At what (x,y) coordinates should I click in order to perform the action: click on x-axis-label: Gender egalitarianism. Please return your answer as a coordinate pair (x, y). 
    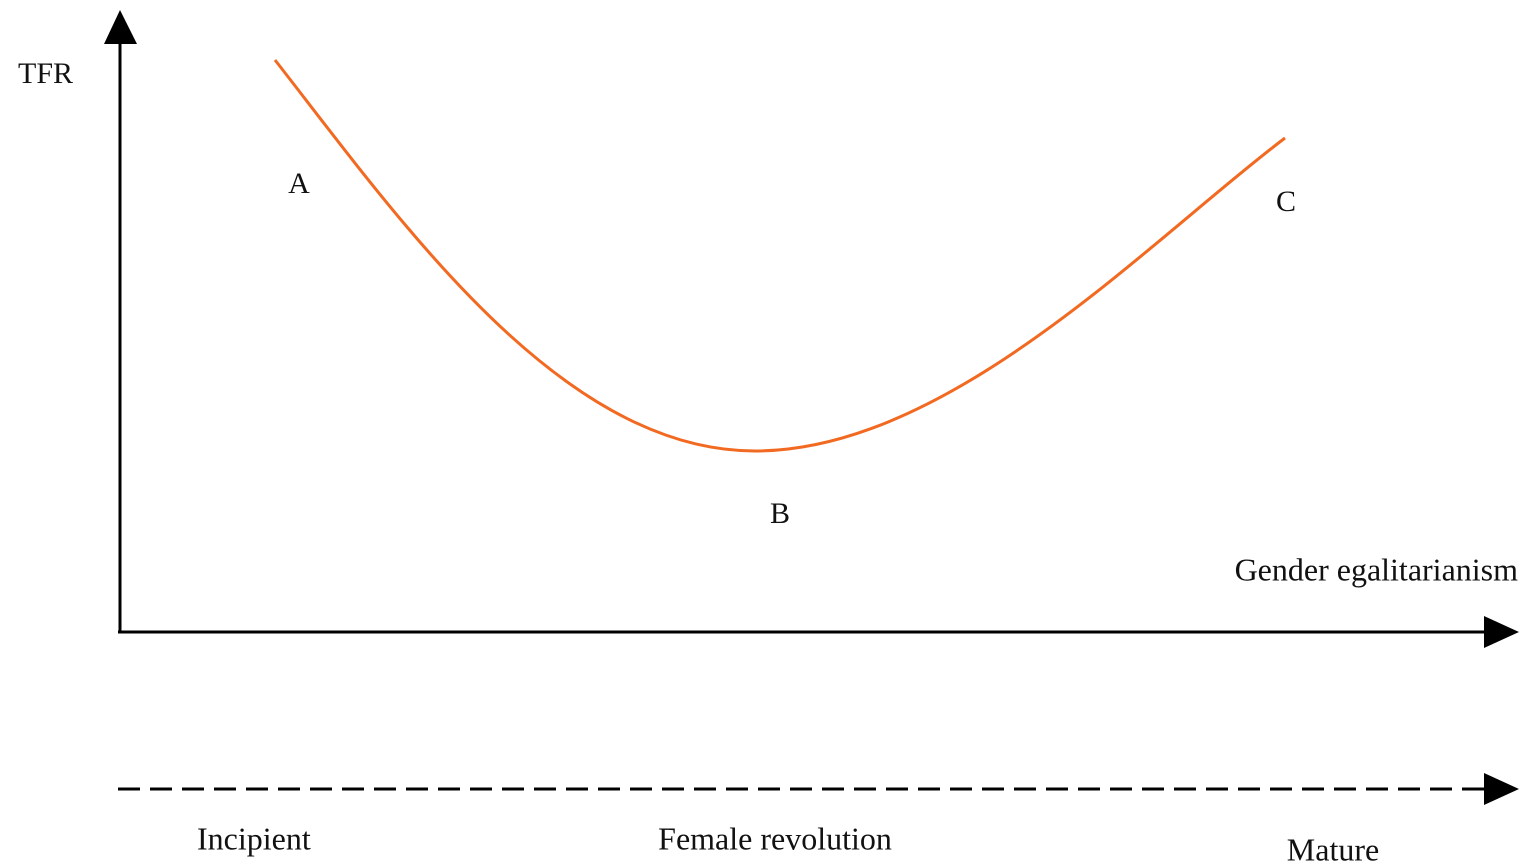
    Looking at the image, I should click on (1377, 569).